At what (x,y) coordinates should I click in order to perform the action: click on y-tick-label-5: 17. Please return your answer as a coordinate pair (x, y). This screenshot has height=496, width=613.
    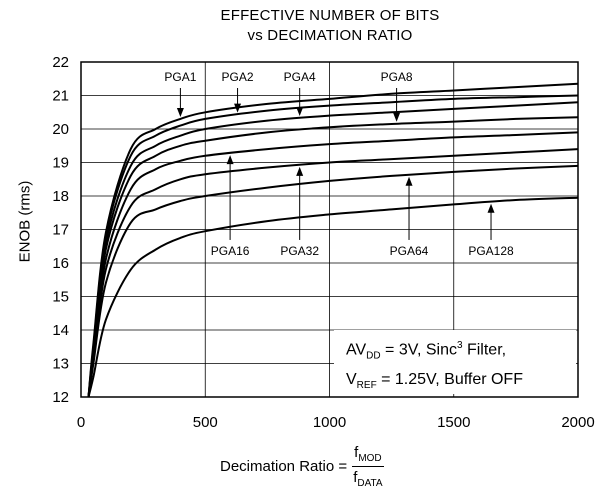
    Looking at the image, I should click on (60, 230).